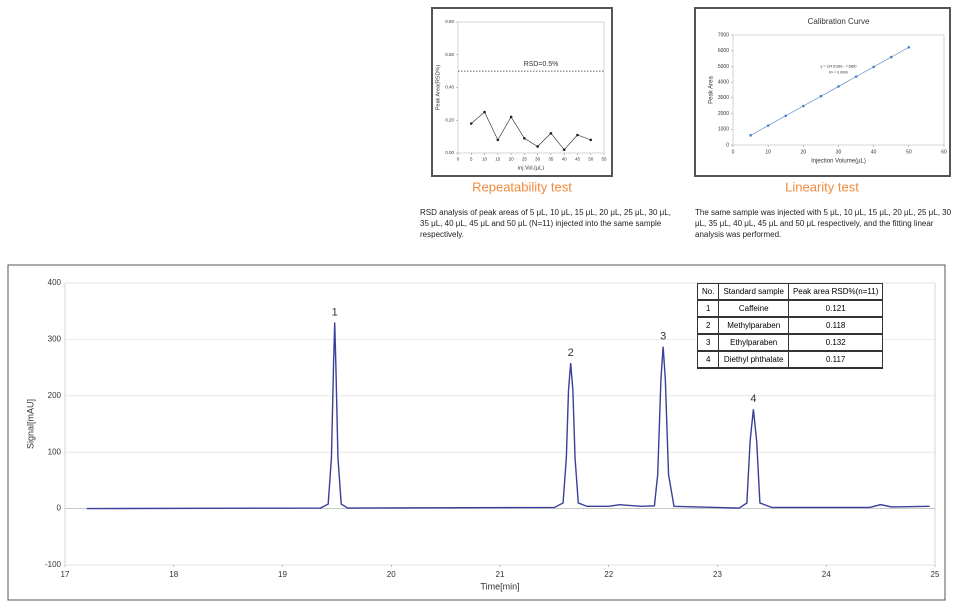 The width and height of the screenshot is (960, 610). Describe the element at coordinates (438, 88) in the screenshot. I see `y-axis-label: Peak Area(RSD%)` at that location.